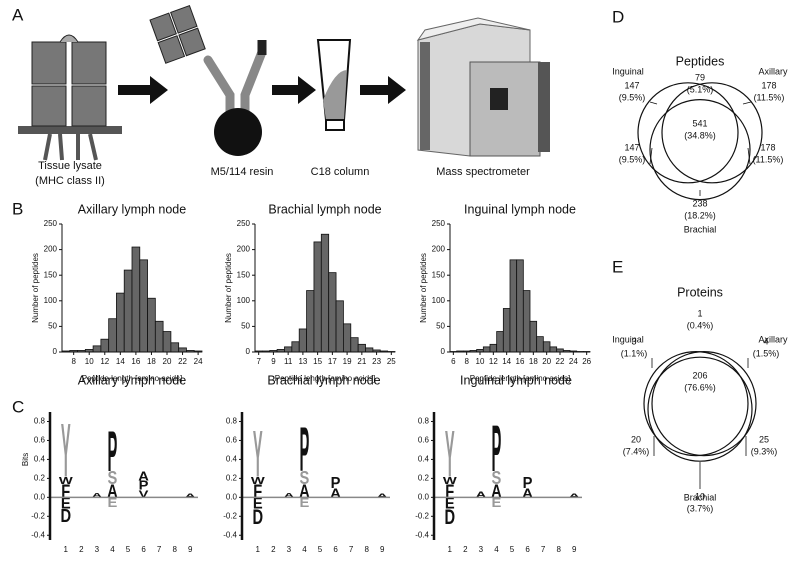  Describe the element at coordinates (70, 130) in the screenshot. I see `membrane` at that location.